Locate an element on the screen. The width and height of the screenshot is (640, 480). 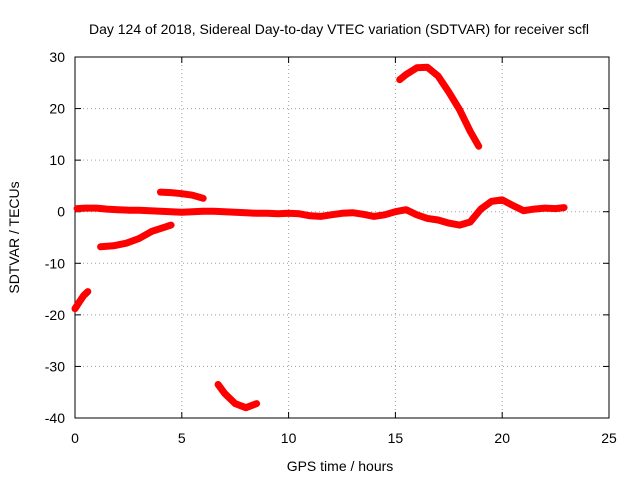
x-tick-label: 0 is located at coordinates (75, 438).